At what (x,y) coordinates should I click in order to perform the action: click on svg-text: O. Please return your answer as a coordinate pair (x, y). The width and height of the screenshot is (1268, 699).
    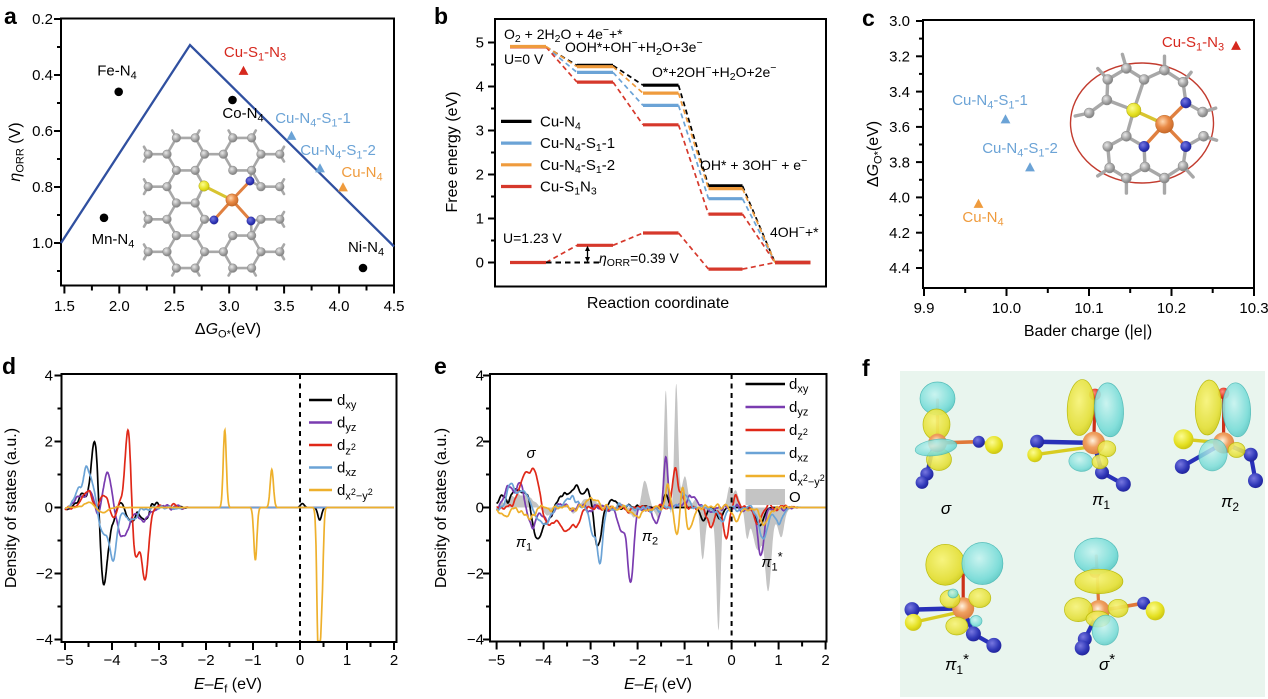
    Looking at the image, I should click on (795, 497).